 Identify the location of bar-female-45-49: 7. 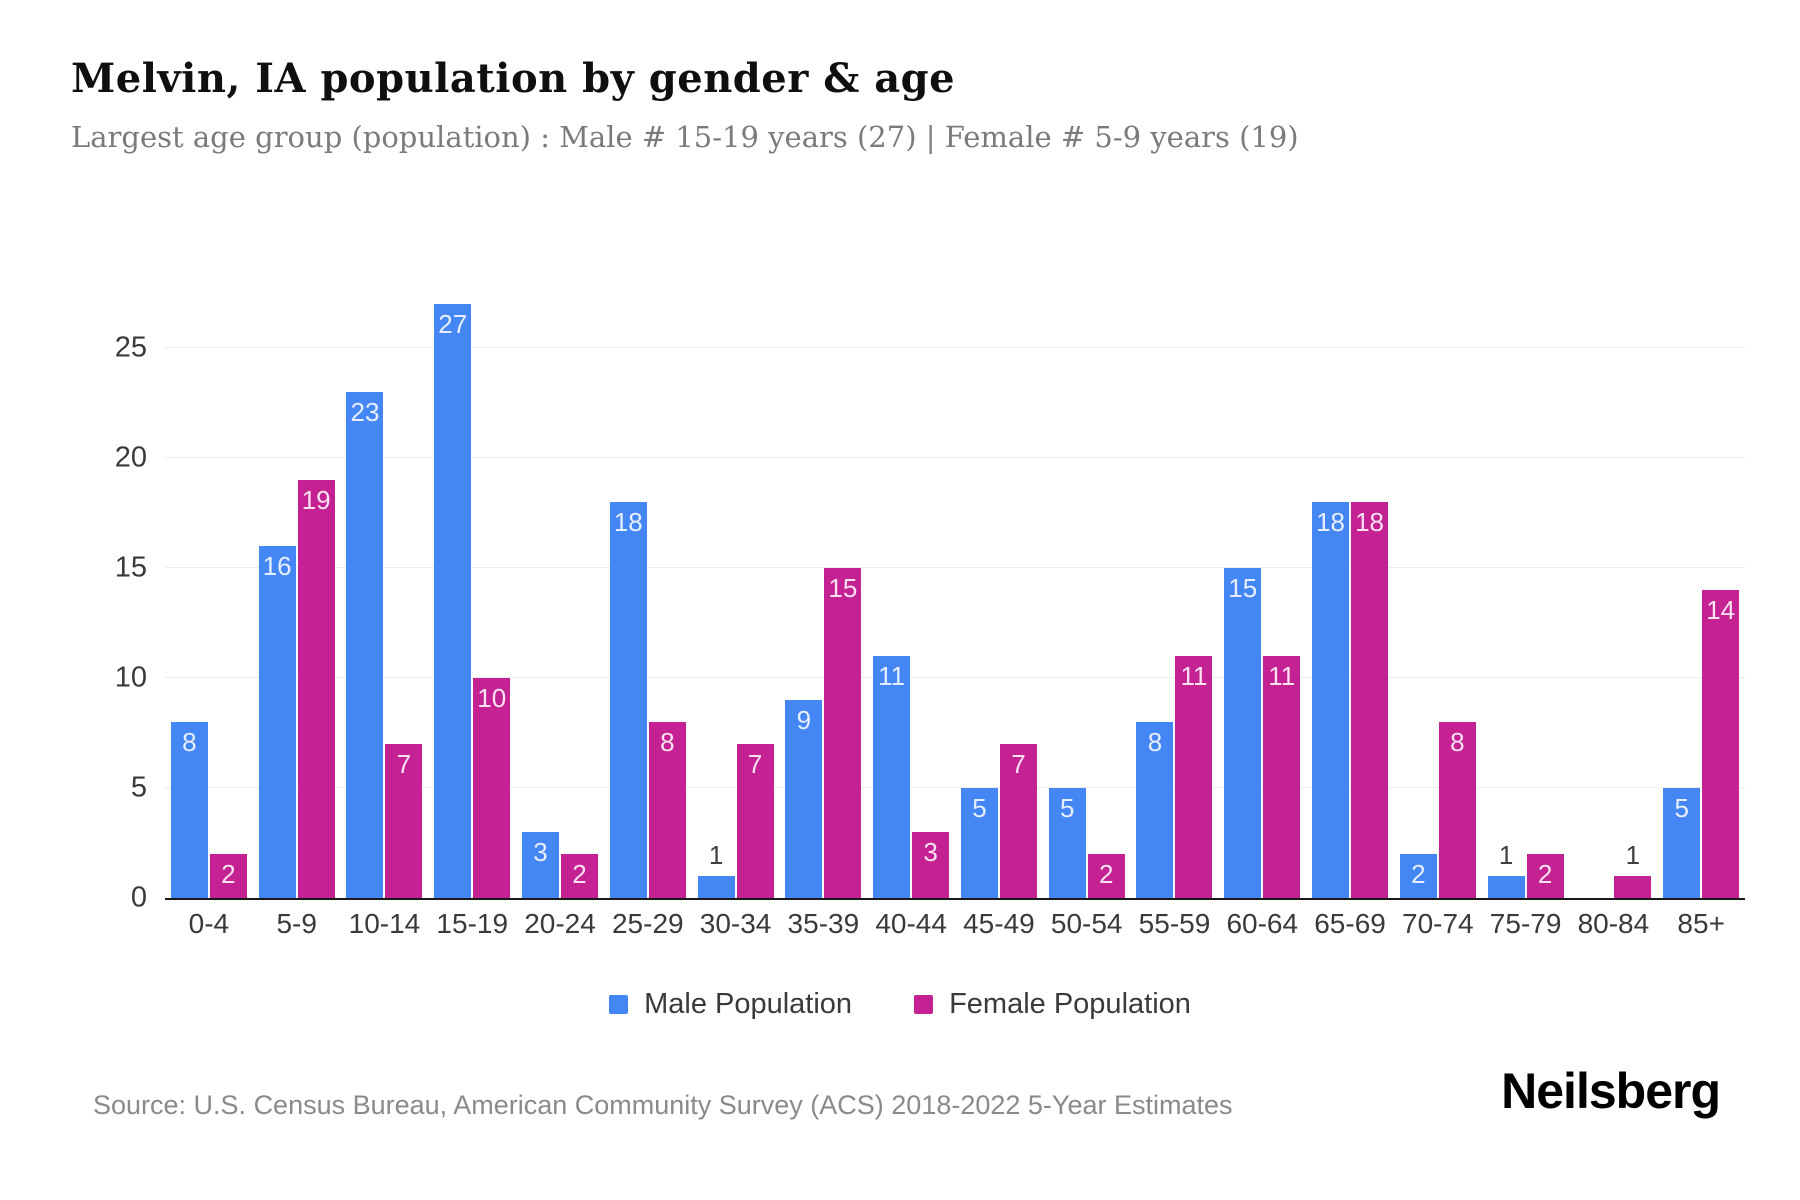
(1018, 821).